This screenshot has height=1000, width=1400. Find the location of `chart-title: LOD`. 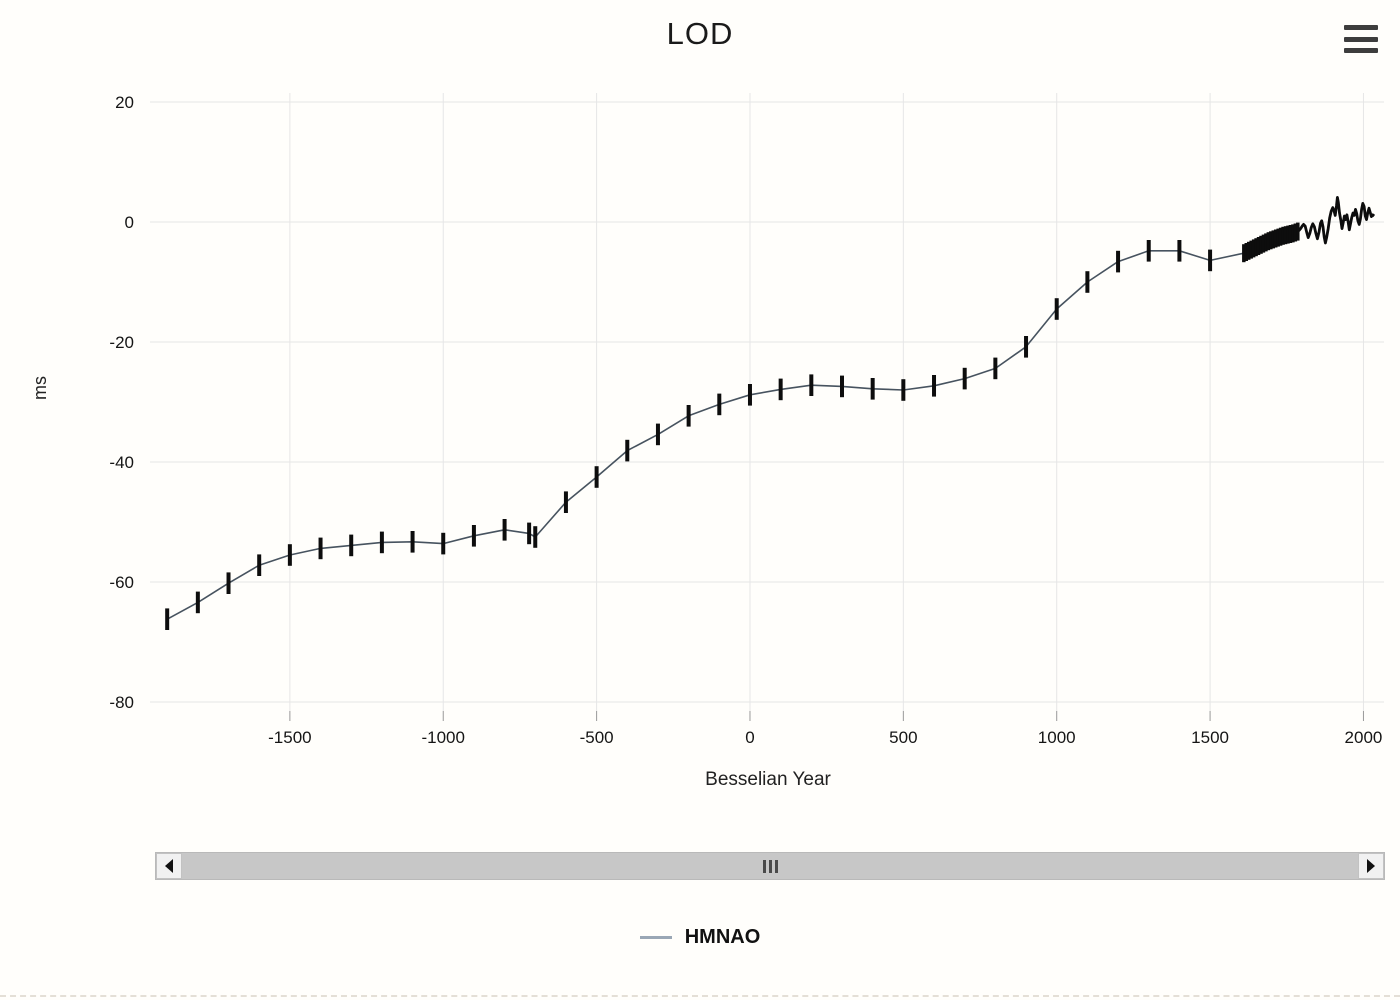

chart-title: LOD is located at coordinates (700, 33).